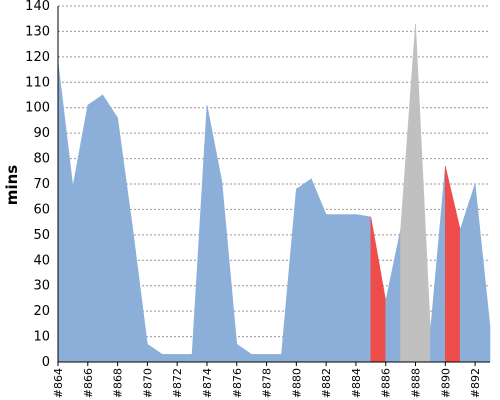 This screenshot has height=400, width=500. Describe the element at coordinates (118, 383) in the screenshot. I see `x-tick-label: #868` at that location.